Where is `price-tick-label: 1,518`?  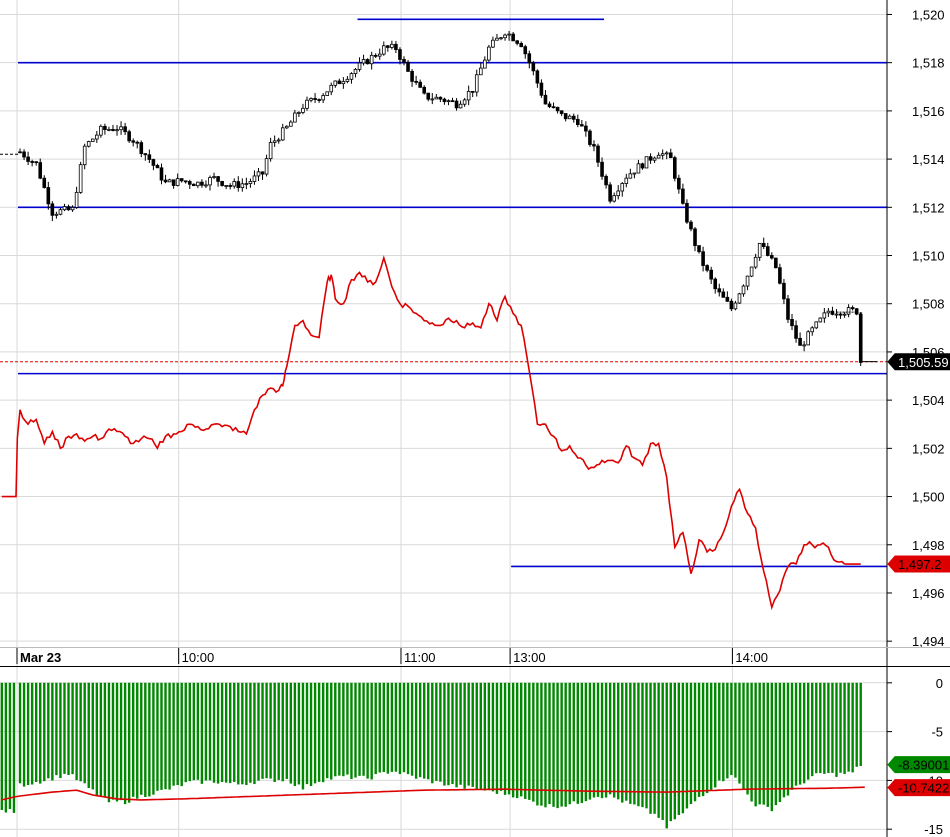
price-tick-label: 1,518 is located at coordinates (928, 63).